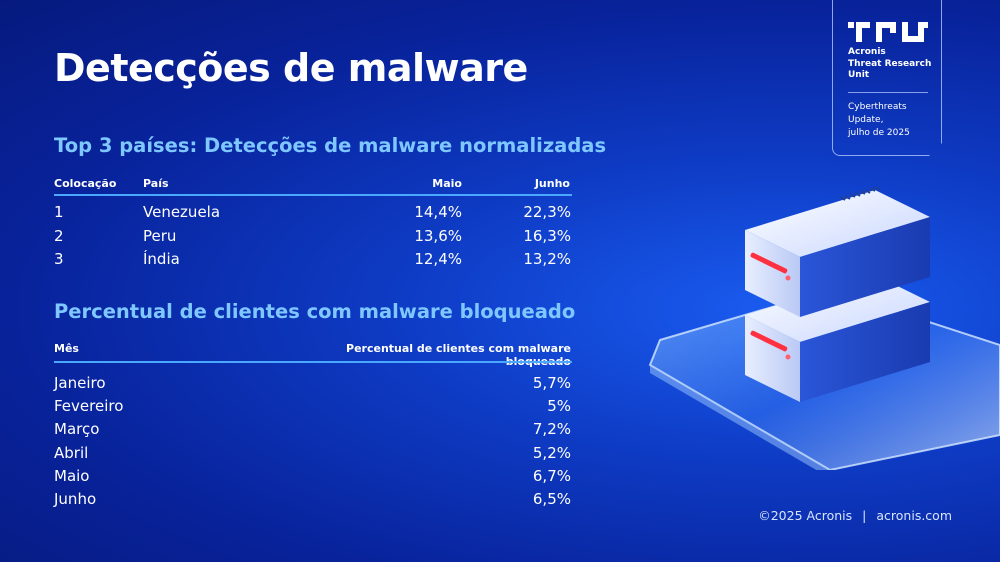  Describe the element at coordinates (914, 515) in the screenshot. I see `footer-site-link: acronis.com` at that location.